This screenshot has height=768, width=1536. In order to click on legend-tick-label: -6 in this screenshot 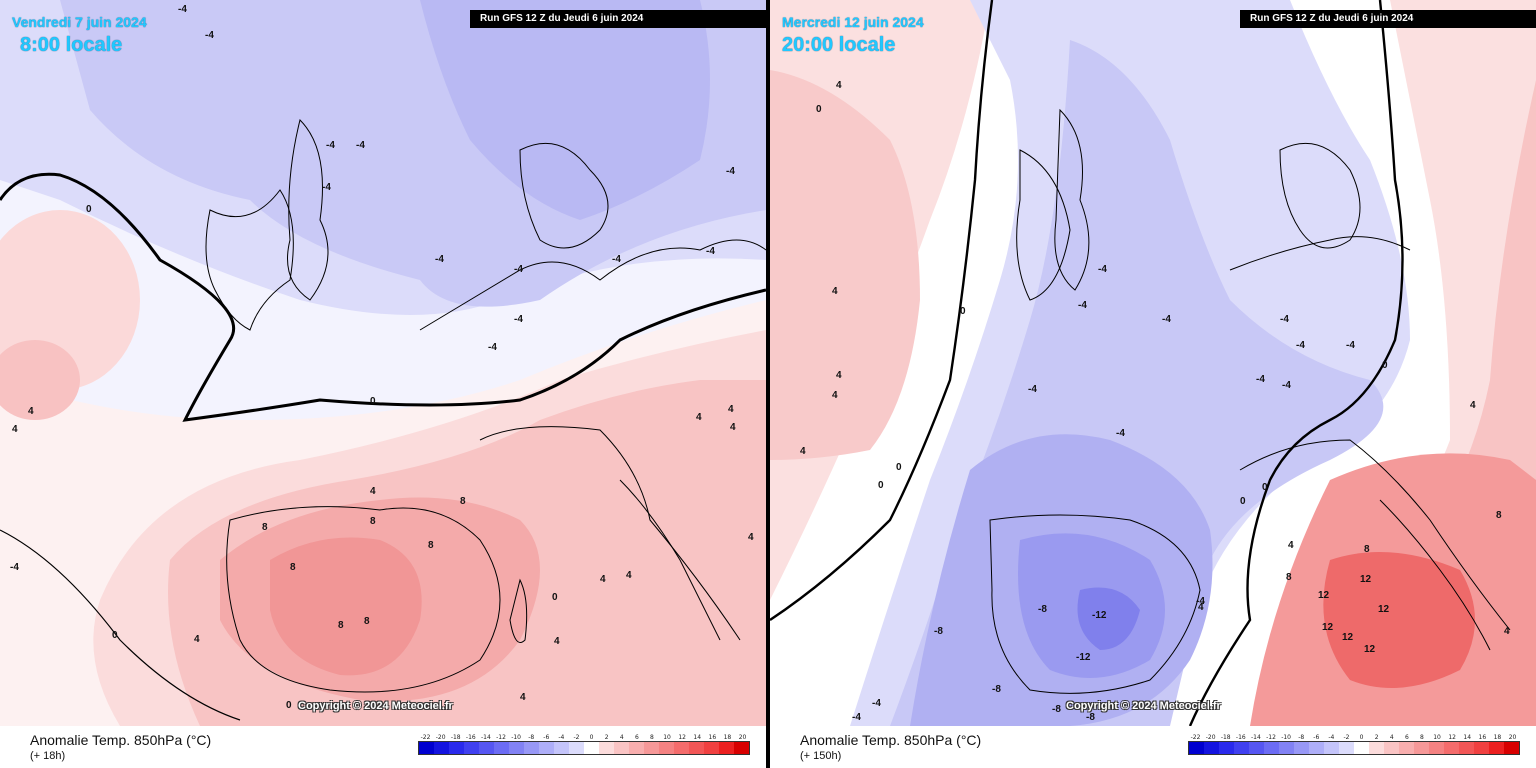, I will do `click(1316, 737)`.